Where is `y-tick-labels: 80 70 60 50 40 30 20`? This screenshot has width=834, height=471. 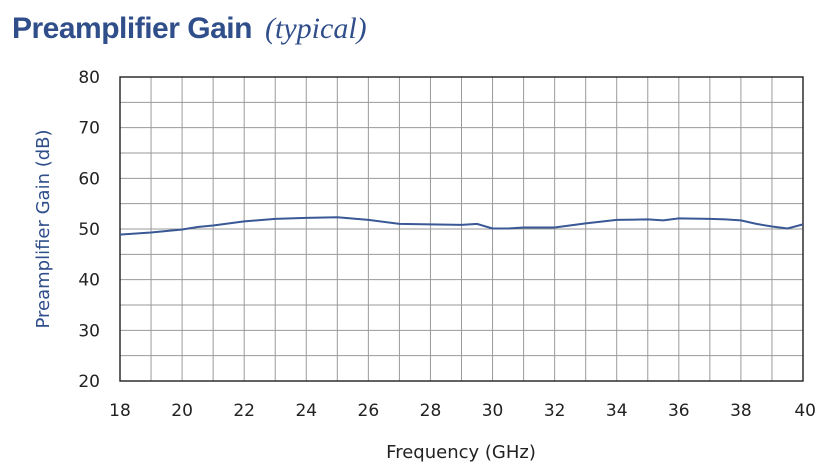 y-tick-labels: 80 70 60 50 40 30 20 is located at coordinates (89, 230).